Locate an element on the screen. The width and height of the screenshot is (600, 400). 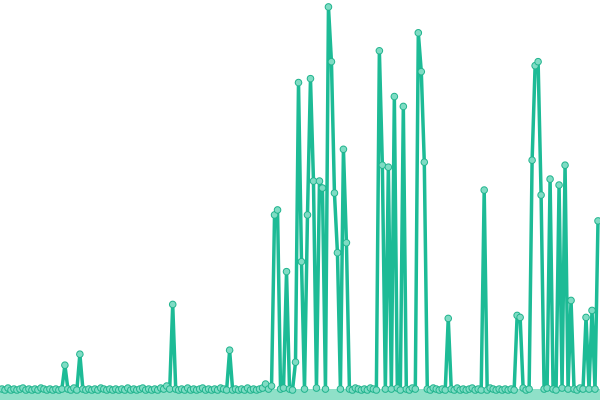
area-layer is located at coordinates (300, 394).